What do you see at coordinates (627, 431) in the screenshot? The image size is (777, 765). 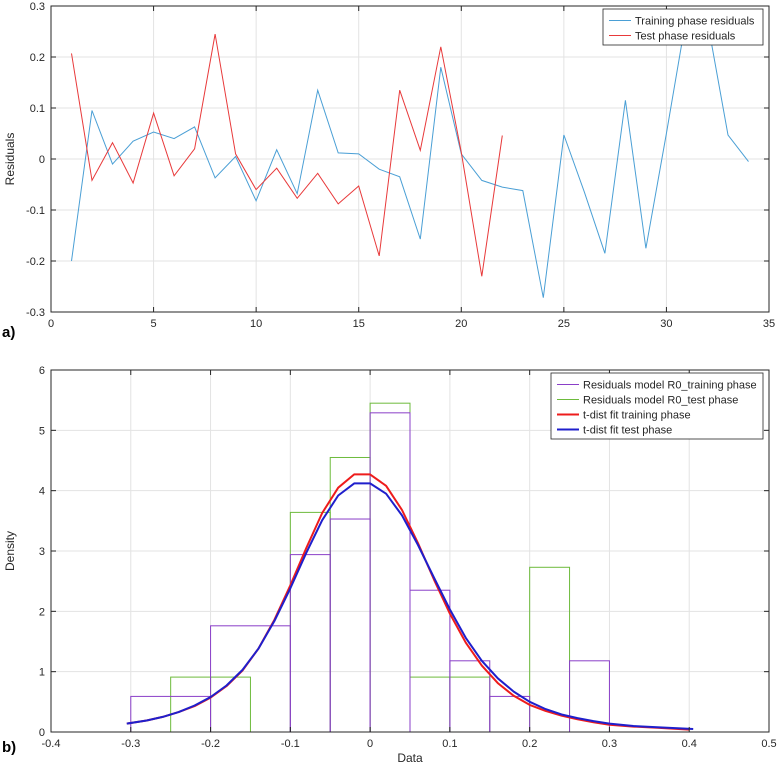 I see `legend-entry: t-dist fit test phase` at bounding box center [627, 431].